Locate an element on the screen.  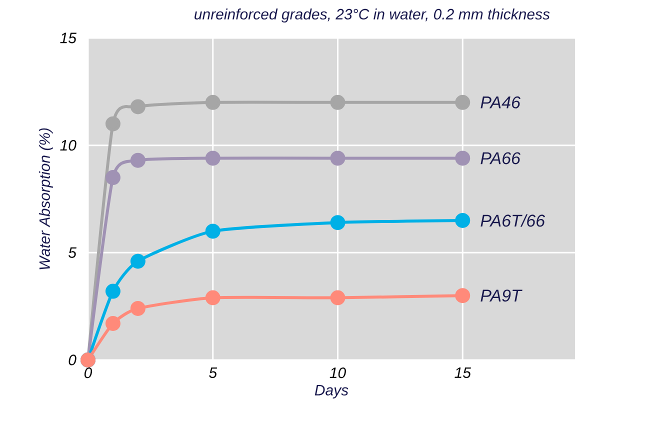
series-label: PA9T is located at coordinates (501, 296).